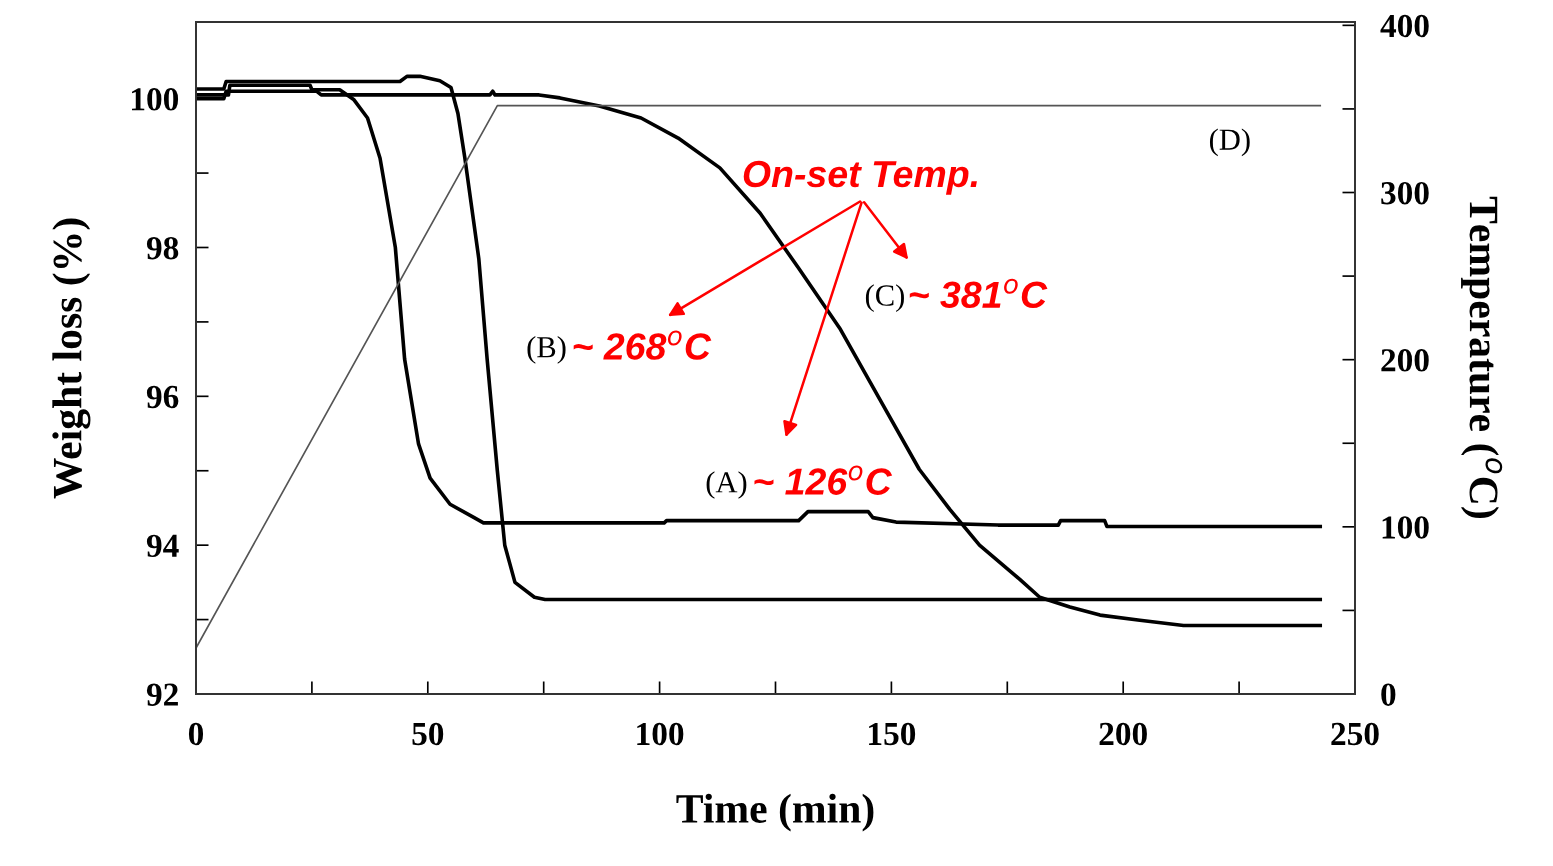  Describe the element at coordinates (162, 248) in the screenshot. I see `y-tick-label: 98` at that location.